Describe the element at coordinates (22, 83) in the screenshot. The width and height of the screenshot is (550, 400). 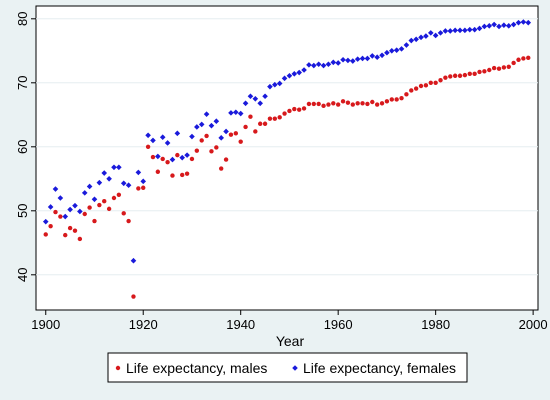
I see `y-tick-label: 70` at that location.